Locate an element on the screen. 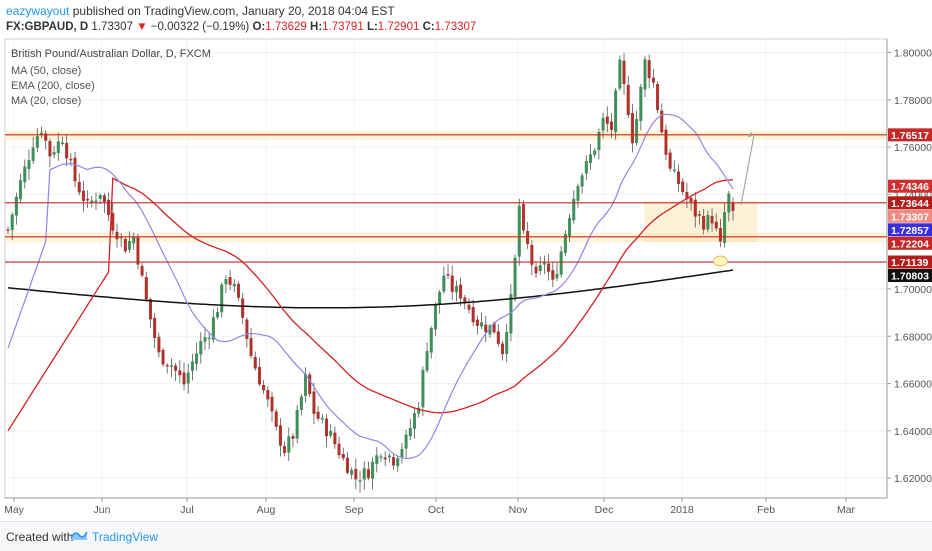 The width and height of the screenshot is (932, 551). y-tick-label-9: 1.62000 is located at coordinates (913, 479).